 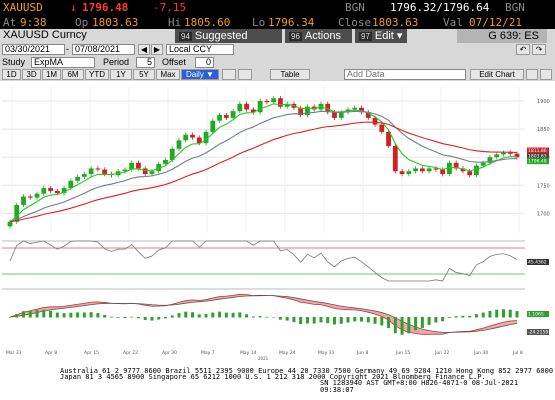 What do you see at coordinates (51, 74) in the screenshot?
I see `period-1m-button: 1M` at bounding box center [51, 74].